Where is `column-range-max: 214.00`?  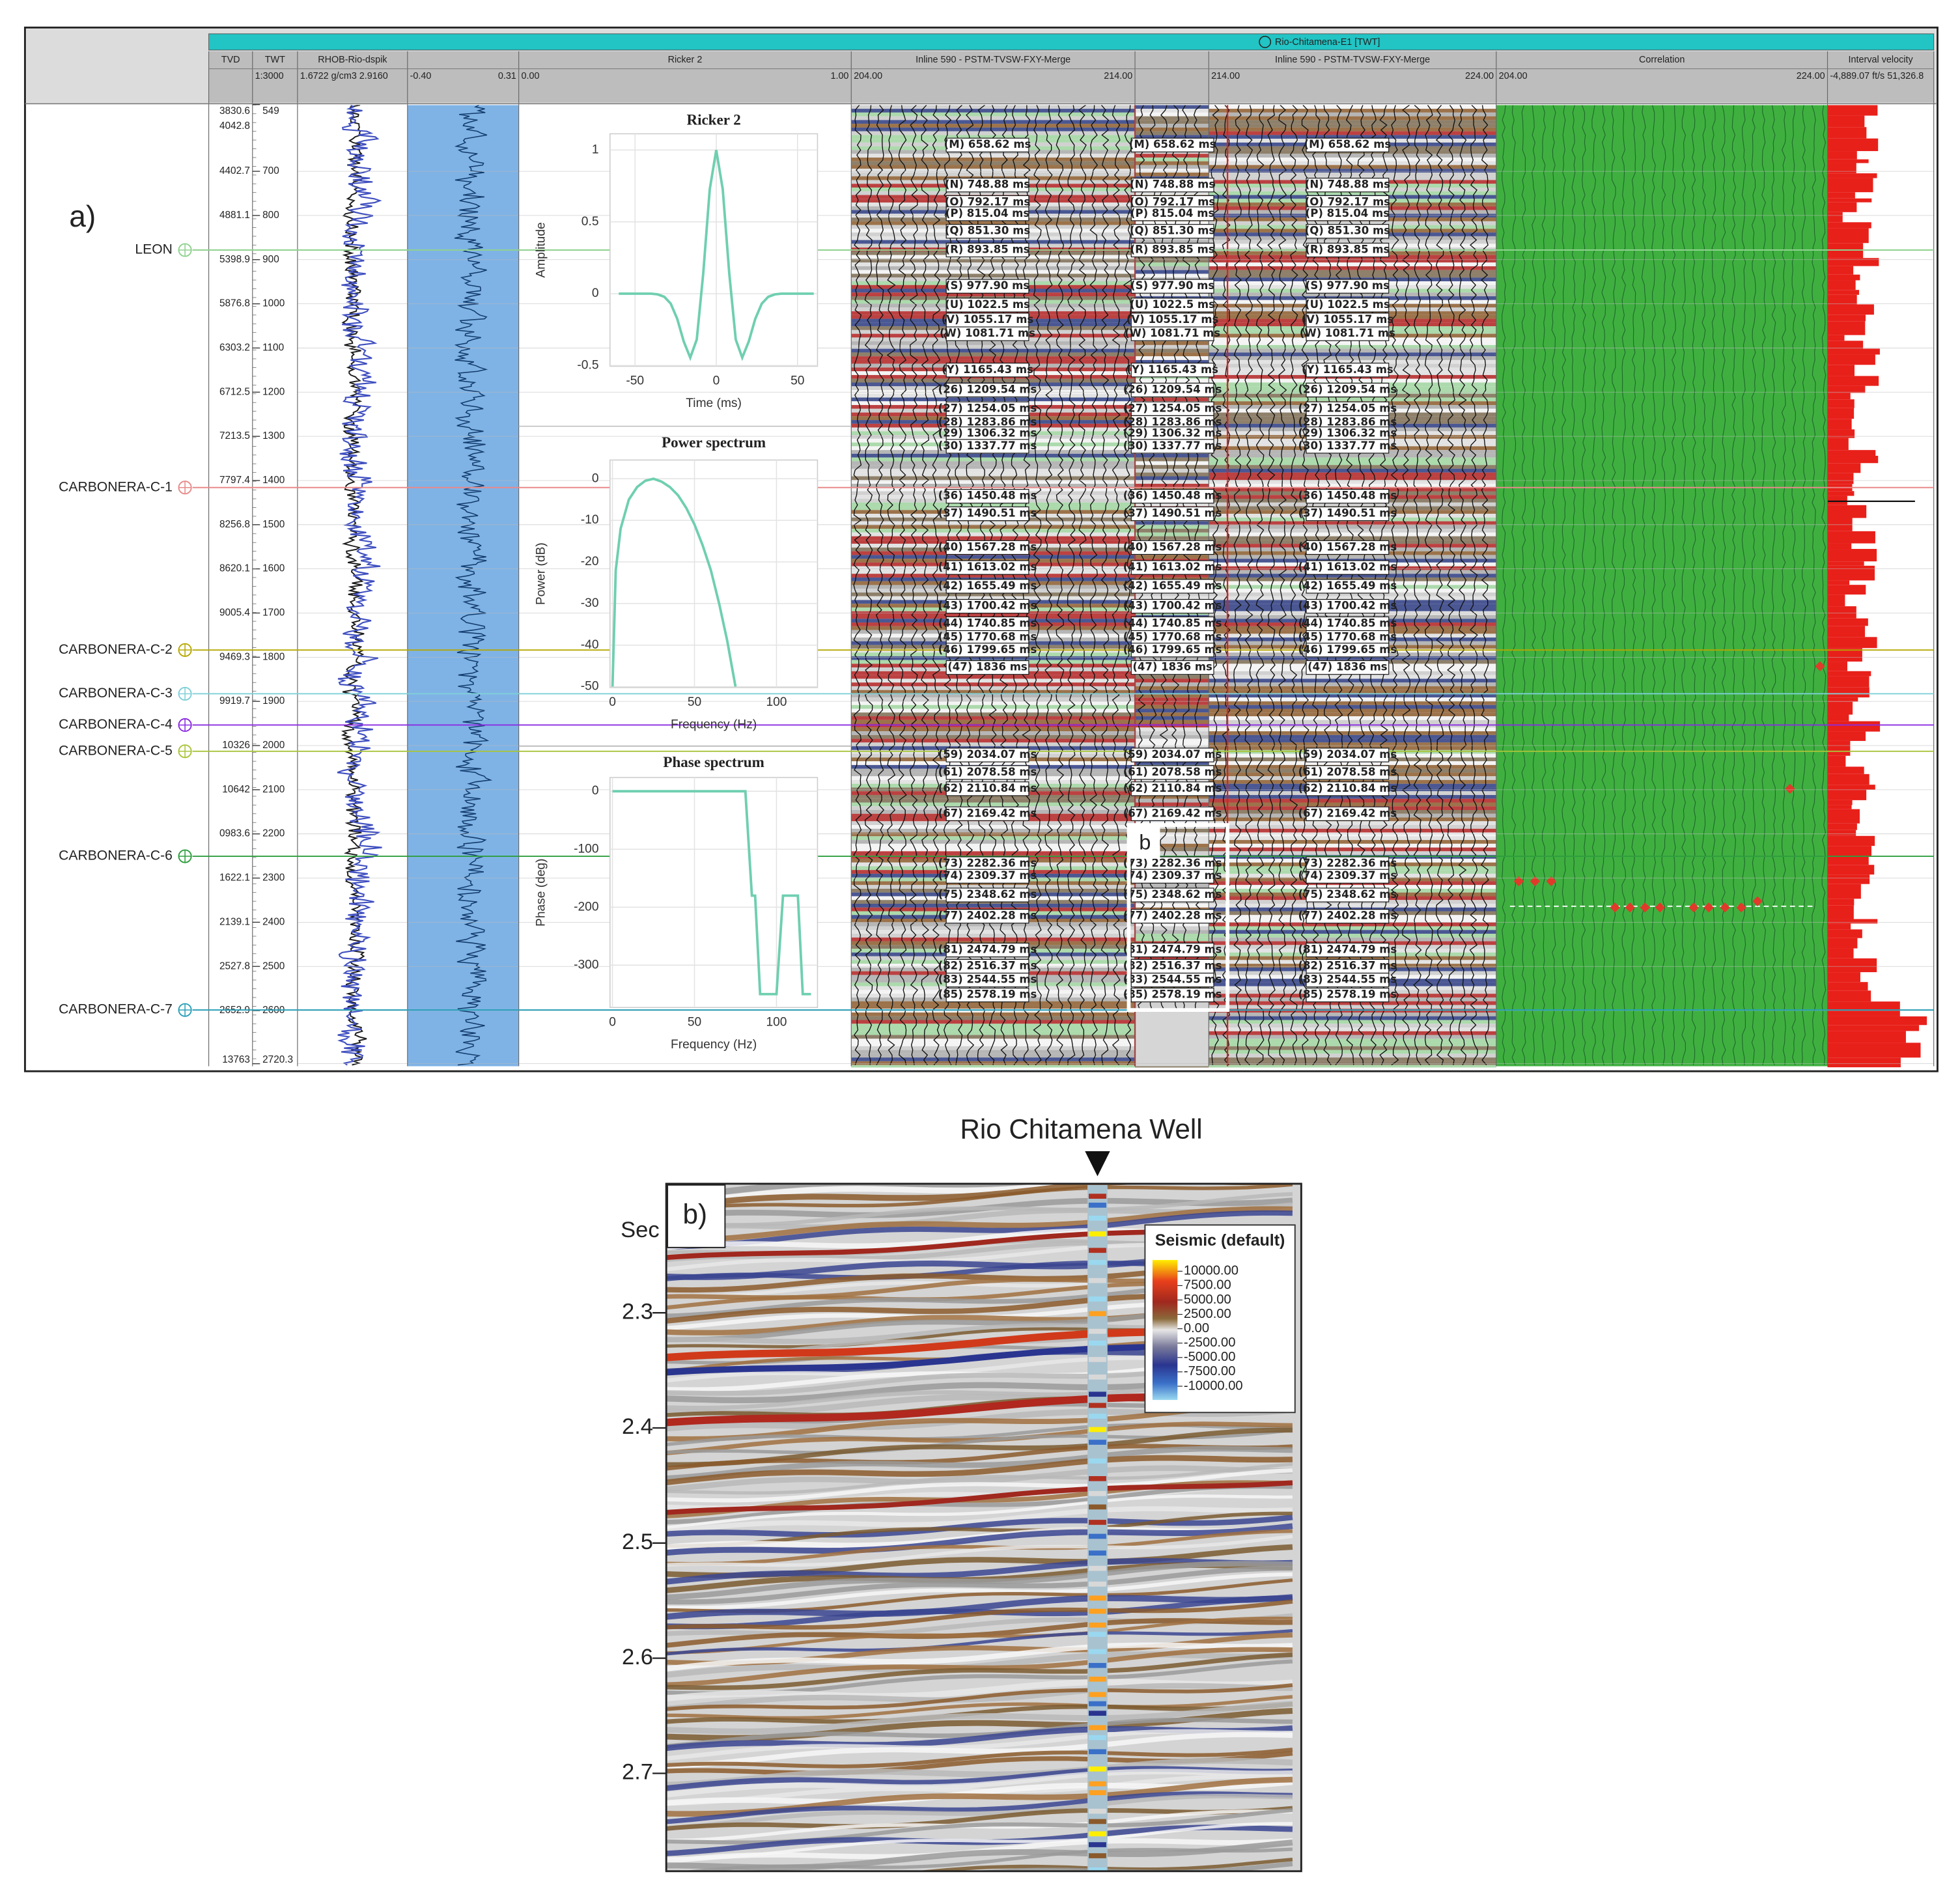 column-range-max: 214.00 is located at coordinates (1118, 76).